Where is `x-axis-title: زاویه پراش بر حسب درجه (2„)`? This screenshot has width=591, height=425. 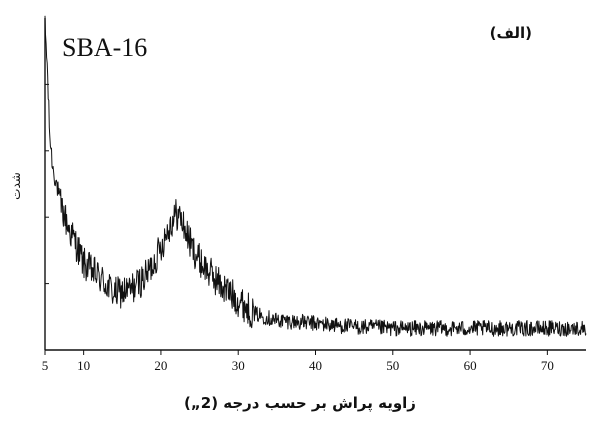
x-axis-title: زاویه پراش بر حسب درجه (2„) is located at coordinates (300, 403).